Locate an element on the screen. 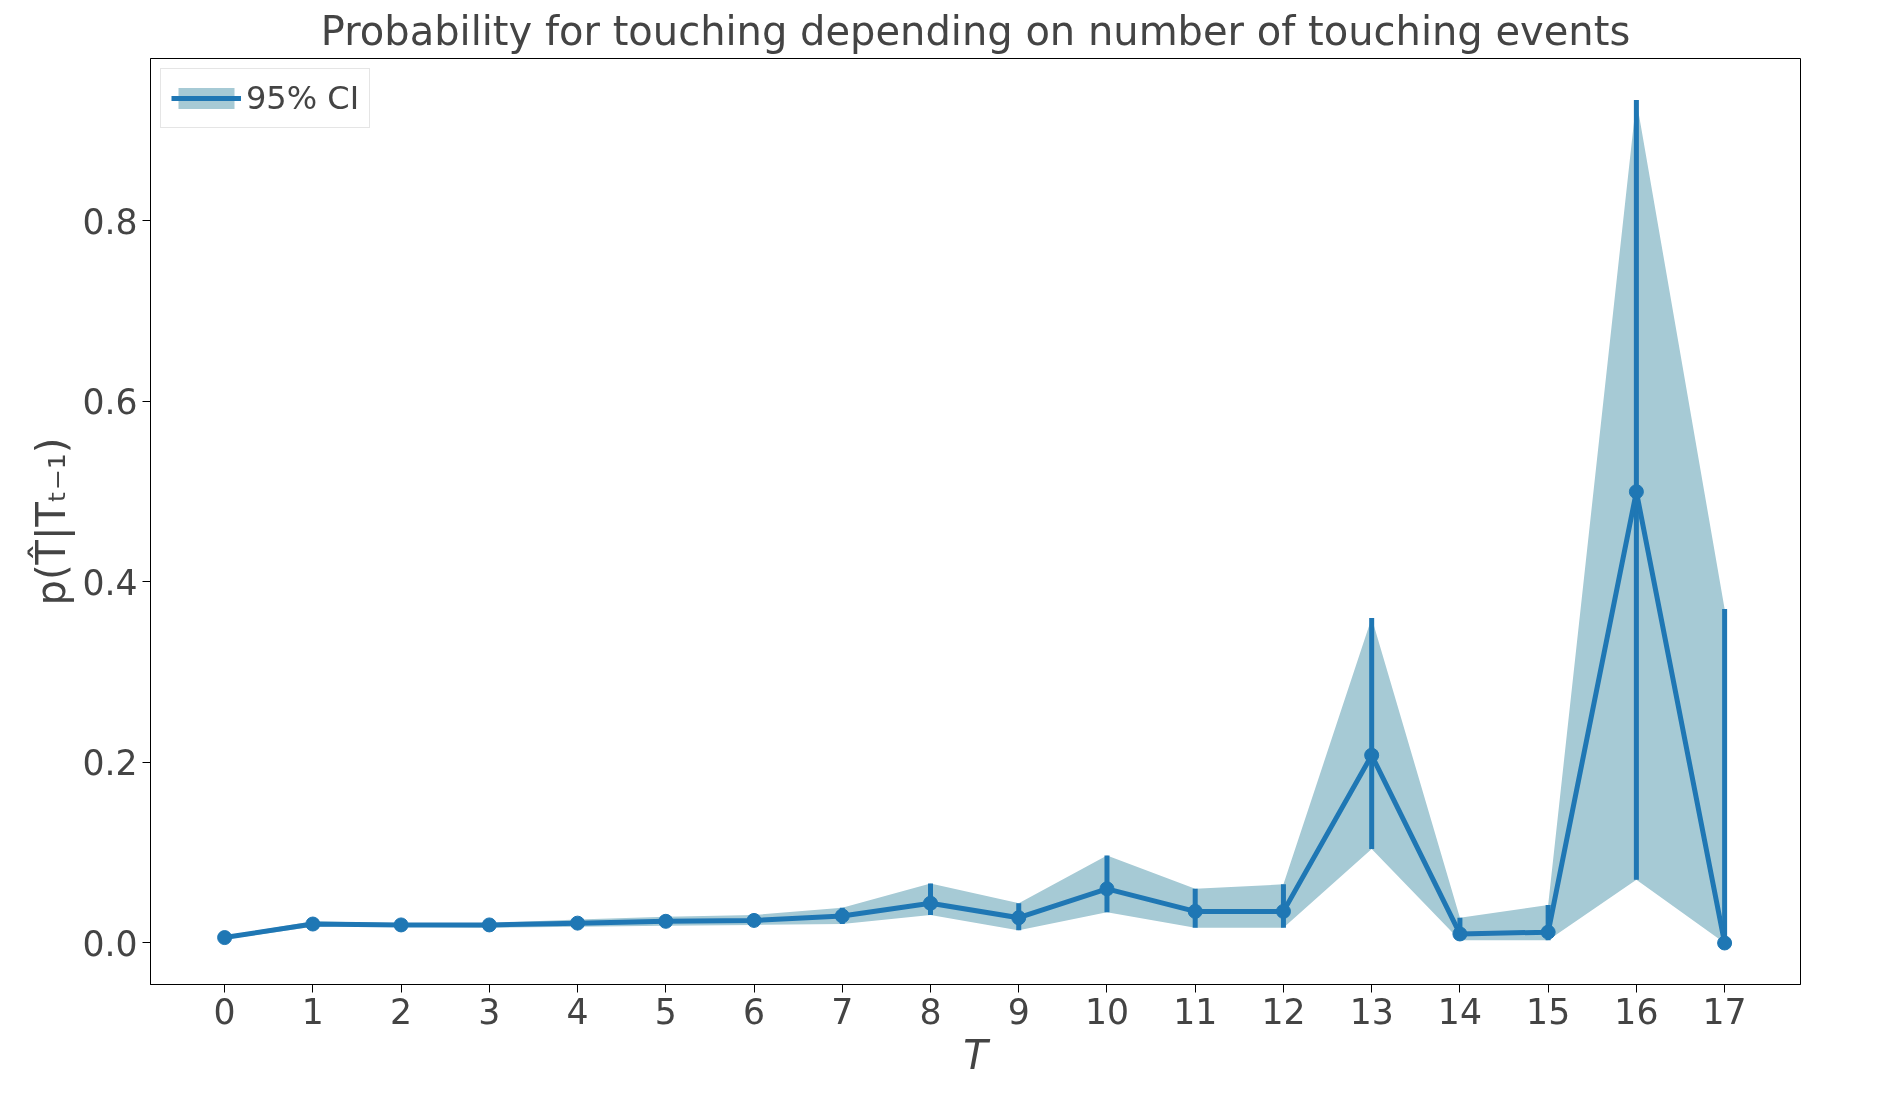  y-tick-label: 0.2 is located at coordinates (110, 763).